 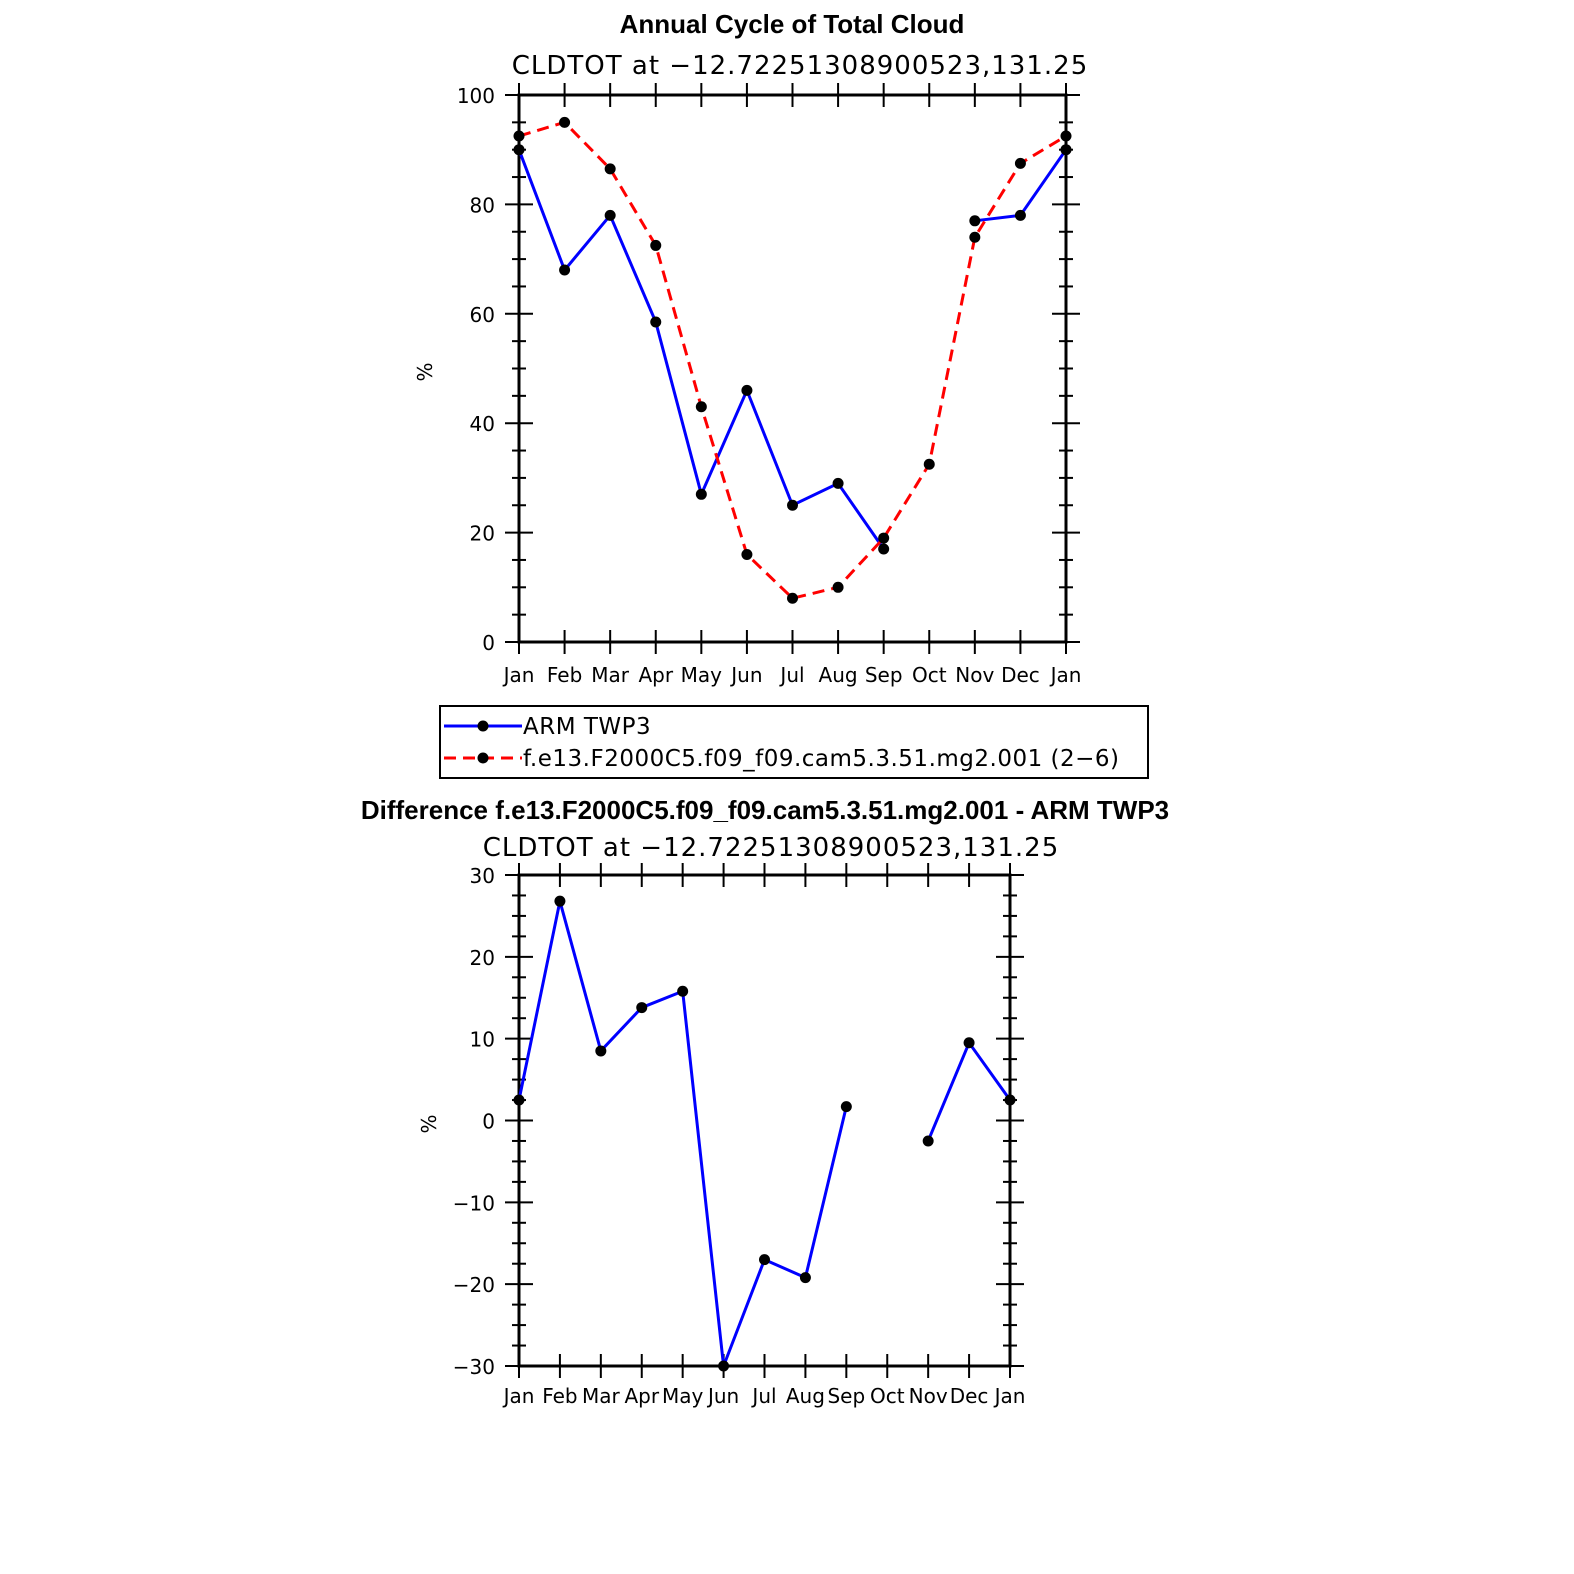 I want to click on chart1-xtick-label: Mar, so click(x=610, y=675).